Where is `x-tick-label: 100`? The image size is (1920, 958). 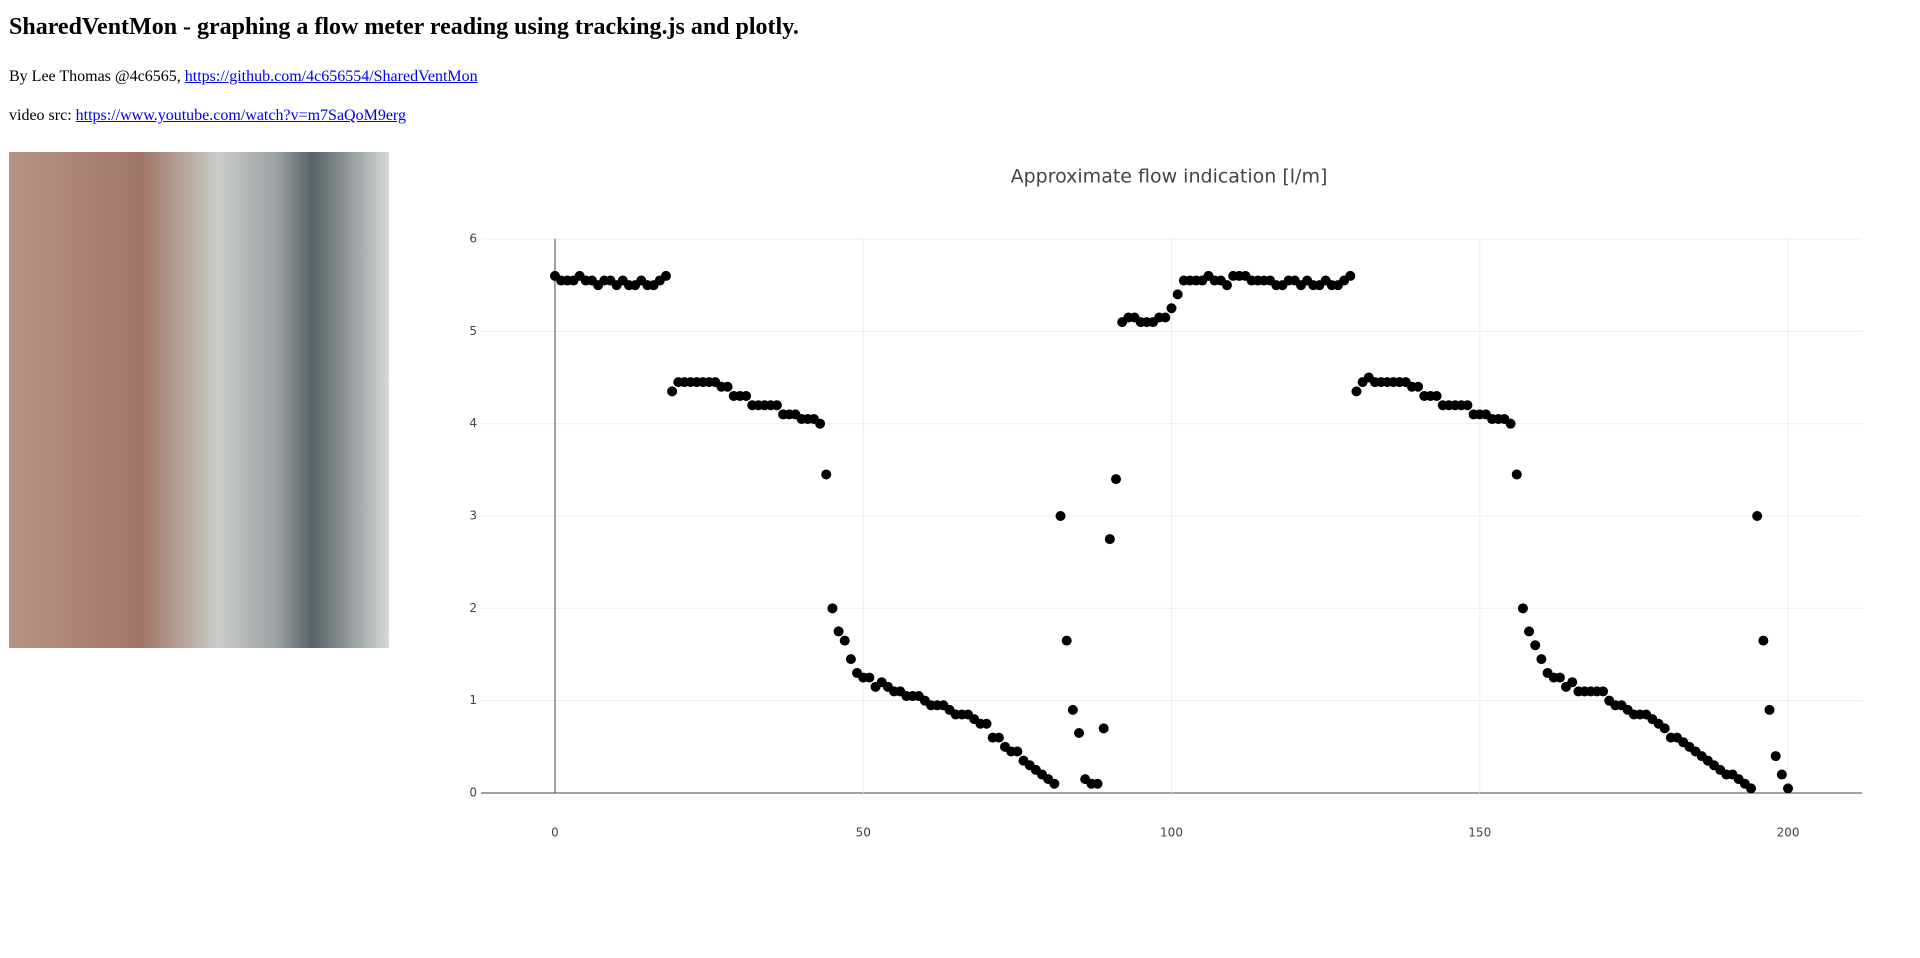
x-tick-label: 100 is located at coordinates (1171, 833).